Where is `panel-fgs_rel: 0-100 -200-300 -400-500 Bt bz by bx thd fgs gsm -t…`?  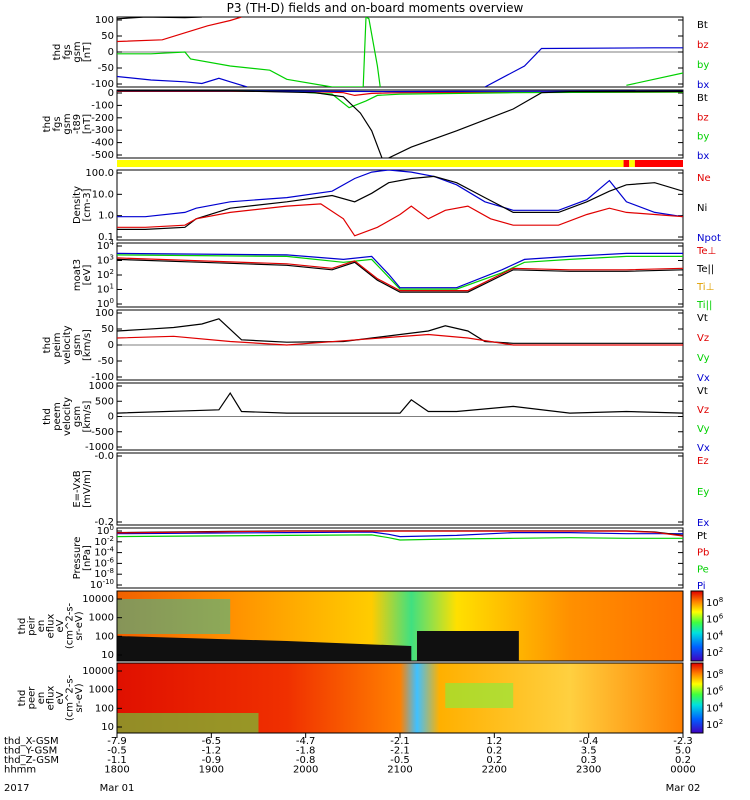
panel-fgs_rel: 0-100 -200-300 -400-500 Bt bz by bx thd fgs gsm -t… is located at coordinates (375, 125).